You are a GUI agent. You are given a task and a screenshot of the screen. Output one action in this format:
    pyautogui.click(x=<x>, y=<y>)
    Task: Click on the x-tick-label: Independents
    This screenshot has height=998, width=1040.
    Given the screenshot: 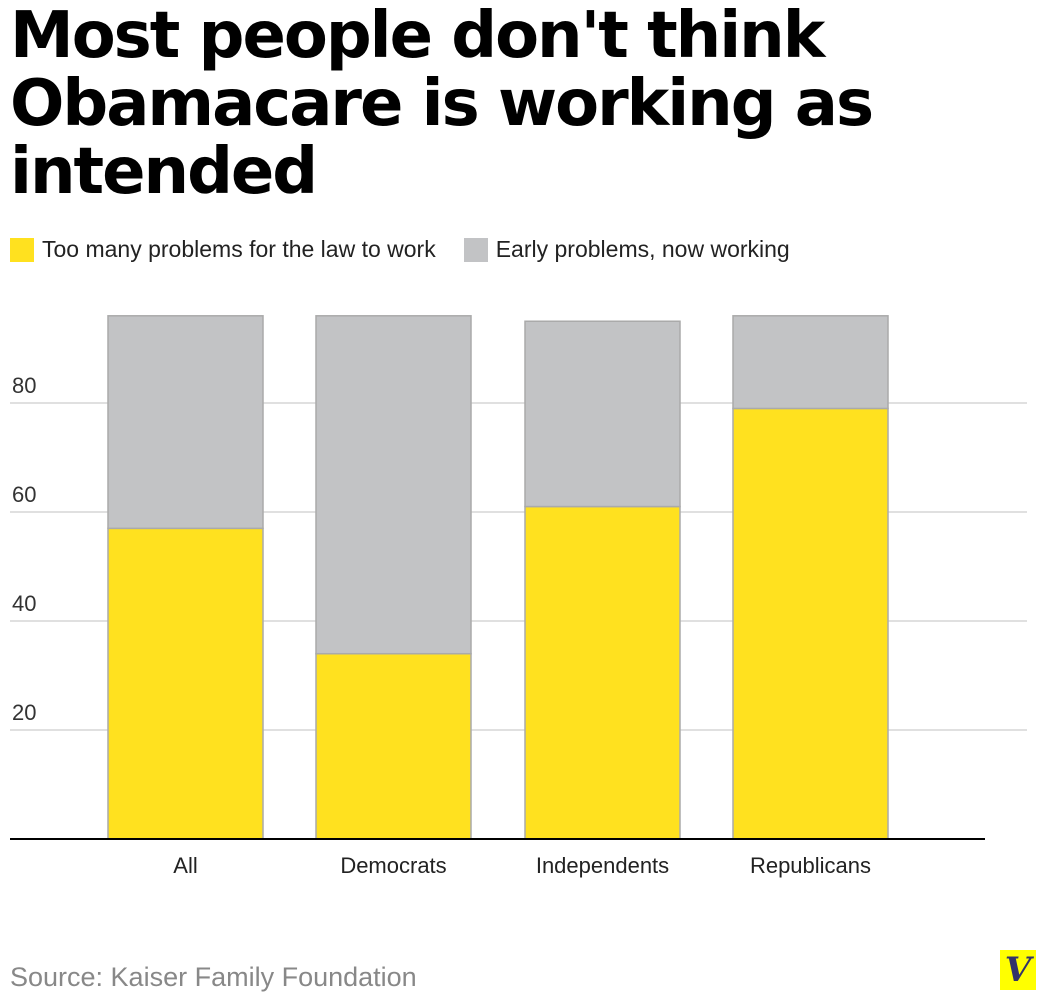 What is the action you would take?
    pyautogui.click(x=602, y=865)
    